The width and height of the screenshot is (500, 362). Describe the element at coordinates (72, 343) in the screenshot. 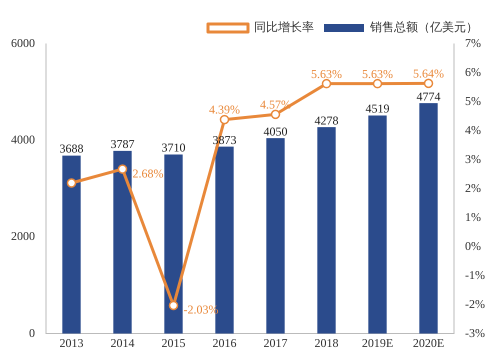

I see `x-tick-label: 2013` at that location.